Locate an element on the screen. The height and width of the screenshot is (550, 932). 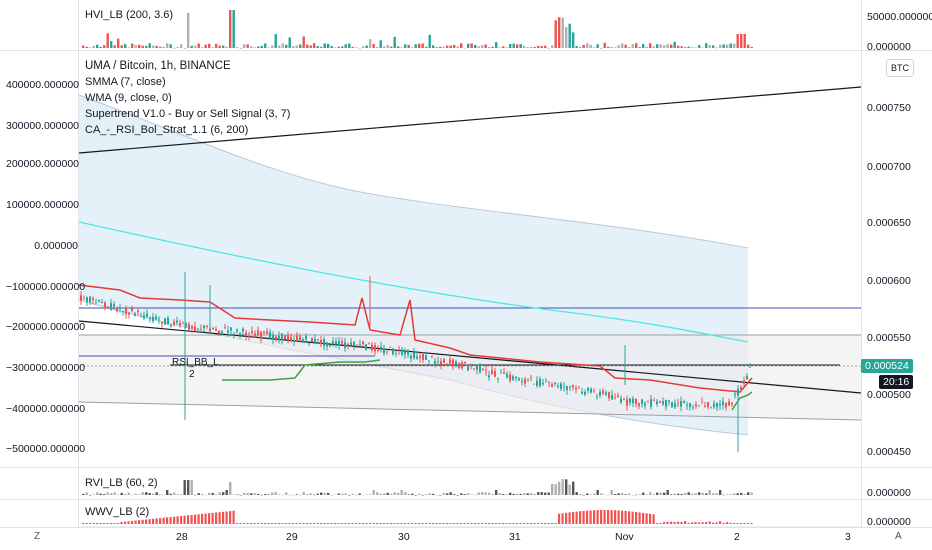
time-axis-label: 31 is located at coordinates (515, 537).